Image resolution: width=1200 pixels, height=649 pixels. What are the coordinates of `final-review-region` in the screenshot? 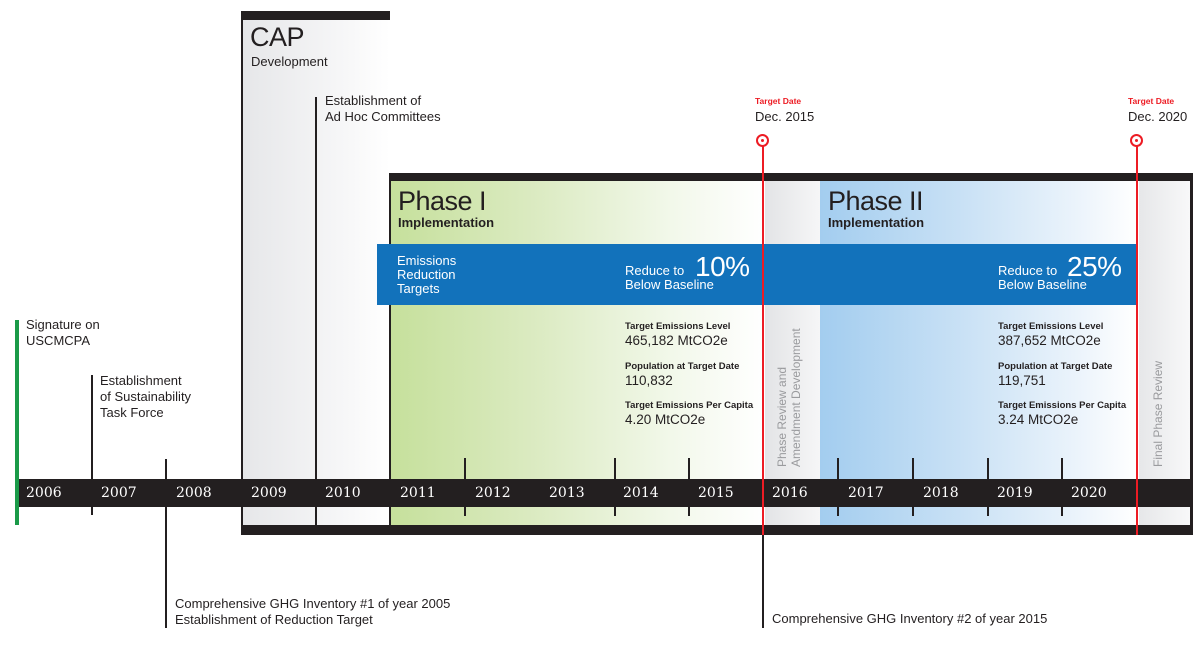 It's located at (1164, 353).